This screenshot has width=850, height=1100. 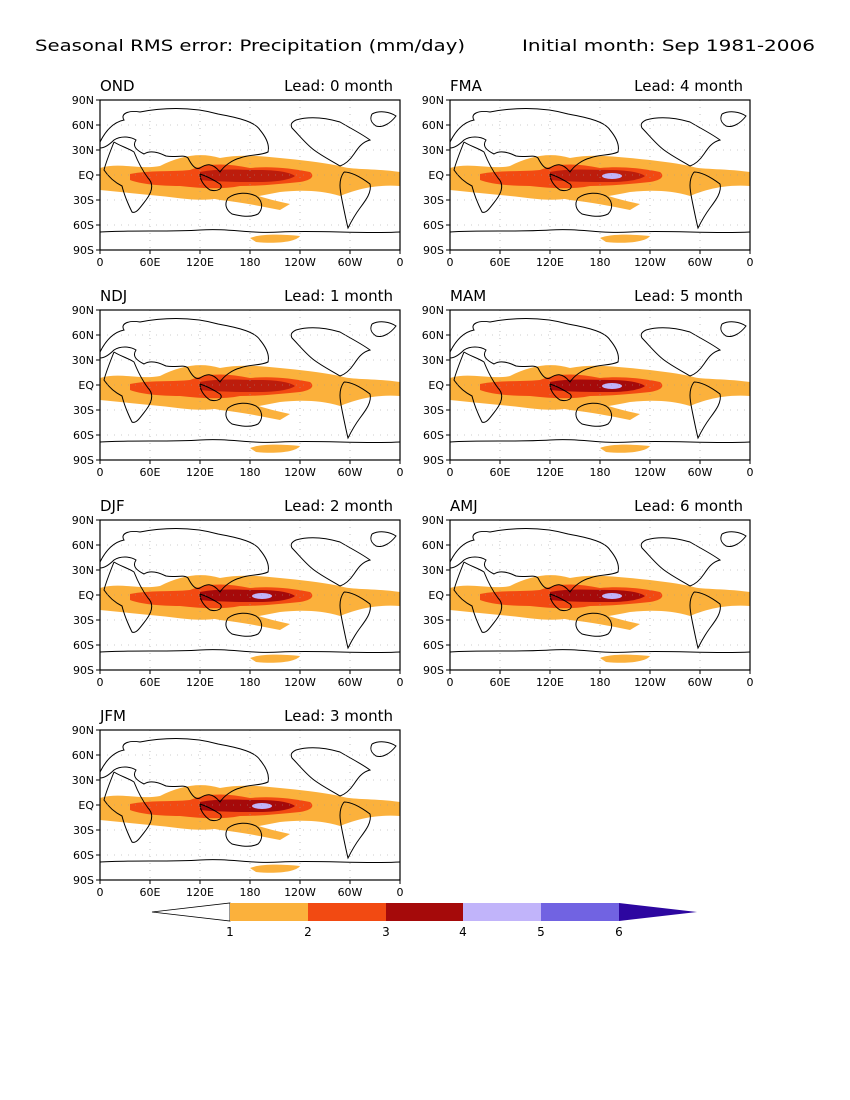 I want to click on colorbar-segment-high, so click(x=658, y=912).